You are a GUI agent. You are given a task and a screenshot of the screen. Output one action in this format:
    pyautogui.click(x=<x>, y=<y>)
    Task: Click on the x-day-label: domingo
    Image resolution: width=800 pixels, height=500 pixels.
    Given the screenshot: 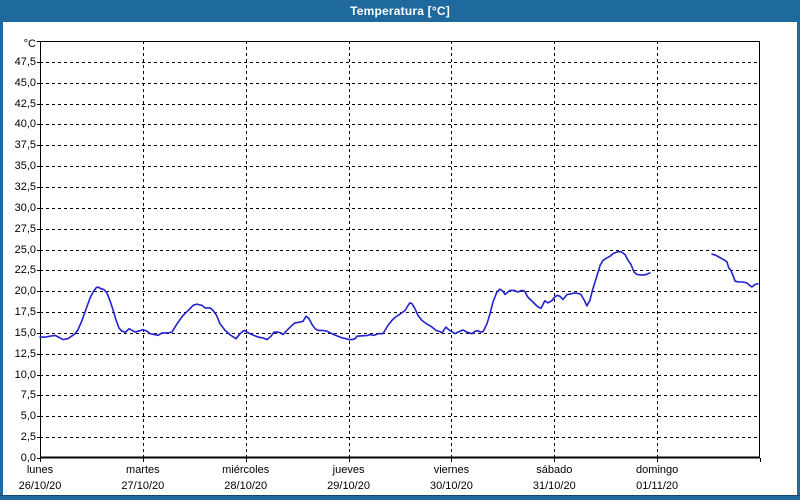 What is the action you would take?
    pyautogui.click(x=657, y=470)
    